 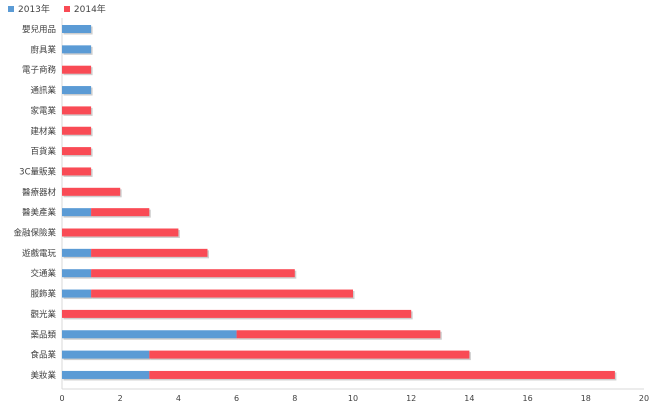 I want to click on x-tick-label: 14, so click(x=469, y=398).